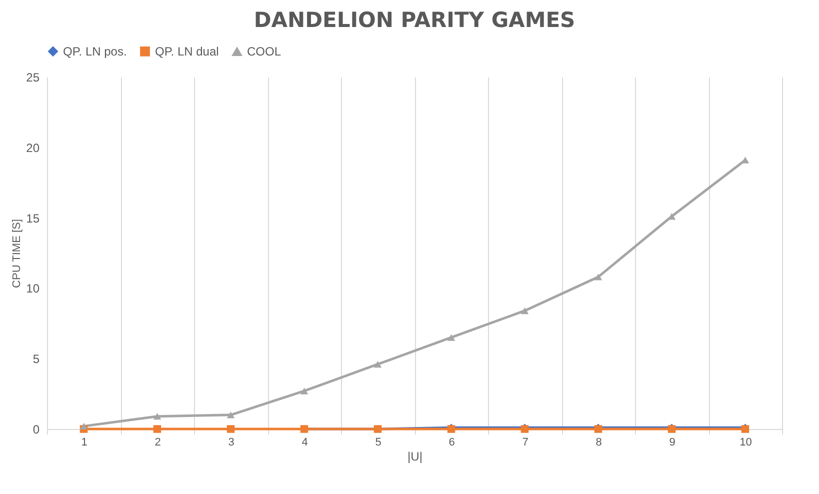  I want to click on x-tick-label: 8, so click(599, 442).